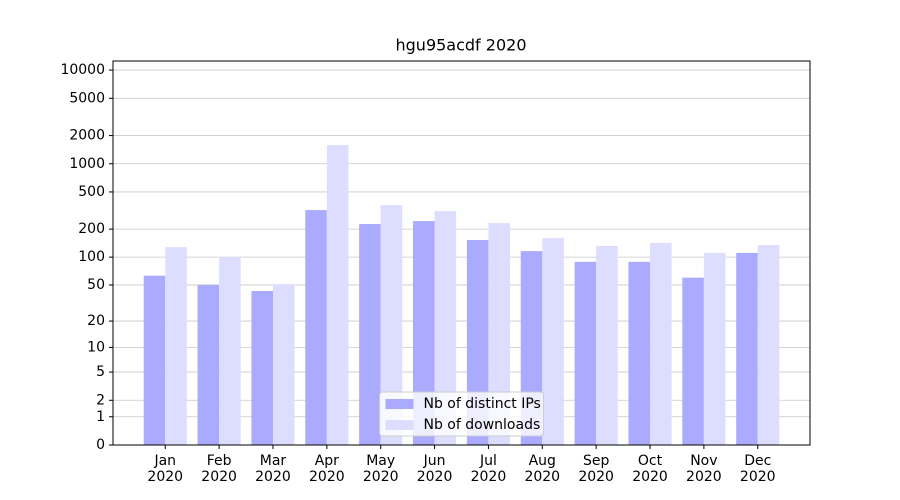 The width and height of the screenshot is (900, 500). Describe the element at coordinates (757, 469) in the screenshot. I see `x-tick-label: Dec 2020` at that location.